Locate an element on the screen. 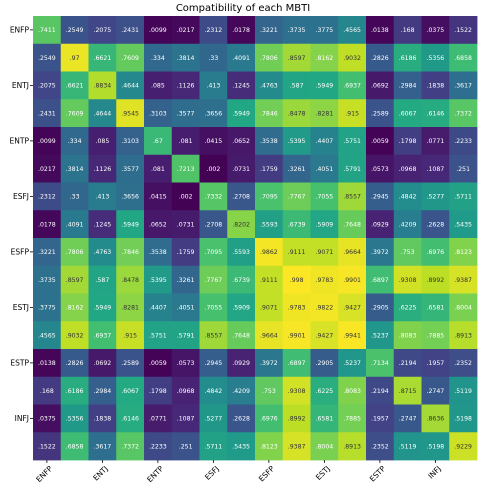  heatmap-cell-value: .0375 is located at coordinates (436, 30).